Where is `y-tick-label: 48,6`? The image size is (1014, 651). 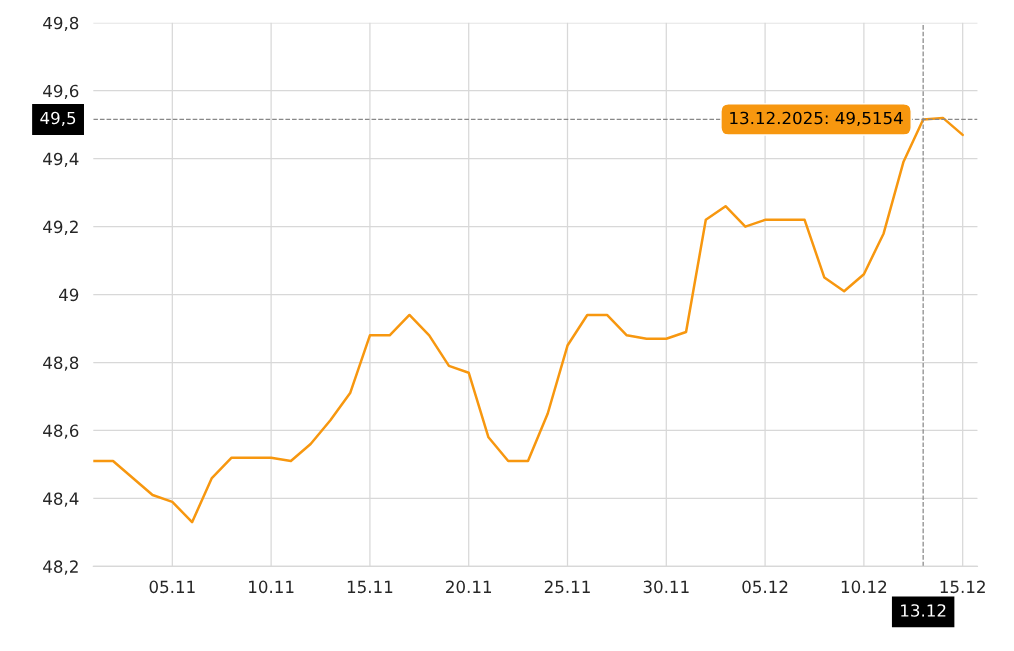
y-tick-label: 48,6 is located at coordinates (61, 431).